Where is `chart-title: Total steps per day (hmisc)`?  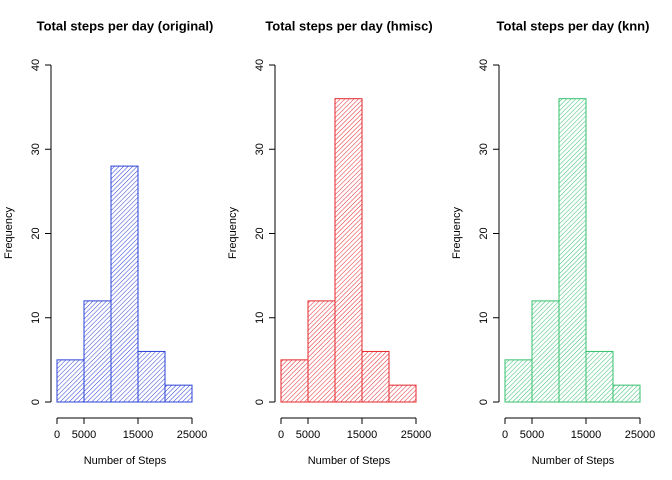
chart-title: Total steps per day (hmisc) is located at coordinates (348, 25).